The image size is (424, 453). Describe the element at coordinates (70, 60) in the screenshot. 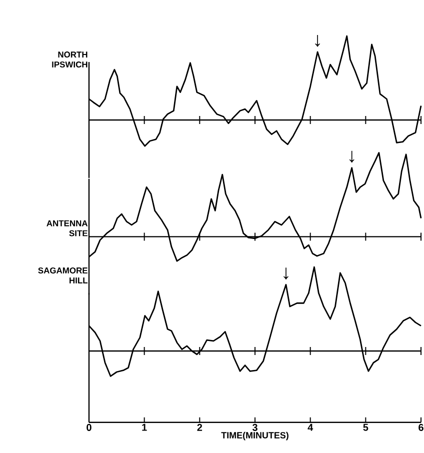

I see `text: NORTH IPSWICH` at that location.